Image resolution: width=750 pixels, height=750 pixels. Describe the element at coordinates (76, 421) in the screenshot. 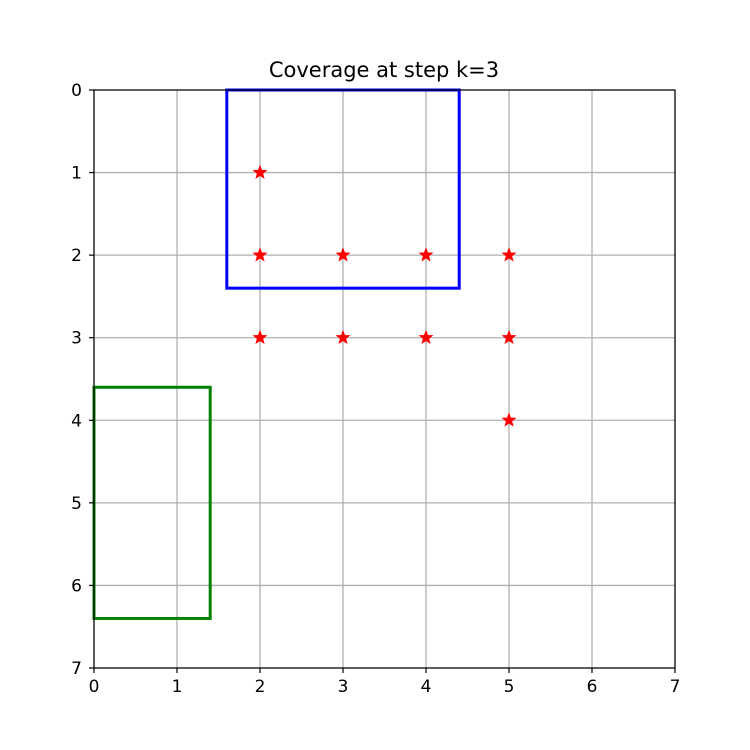

I see `y-tick-label: 4` at that location.